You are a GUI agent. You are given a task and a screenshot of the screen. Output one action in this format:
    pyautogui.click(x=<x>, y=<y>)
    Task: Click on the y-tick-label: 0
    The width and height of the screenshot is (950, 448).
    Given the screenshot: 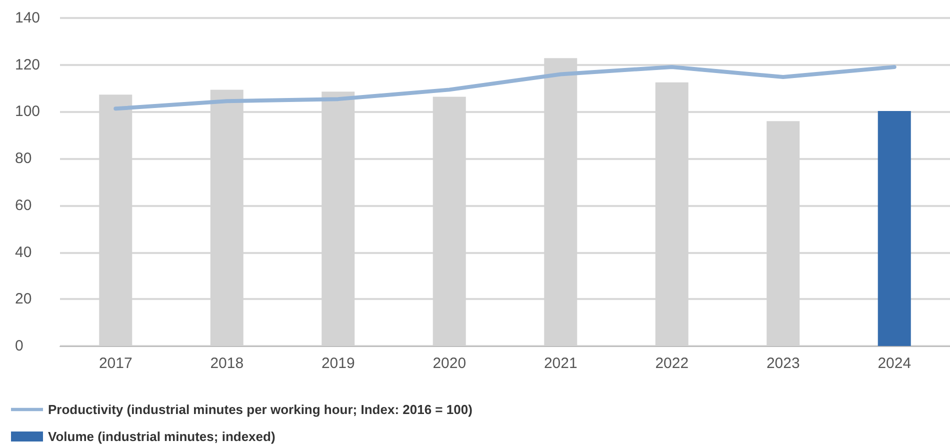 What is the action you would take?
    pyautogui.click(x=19, y=346)
    